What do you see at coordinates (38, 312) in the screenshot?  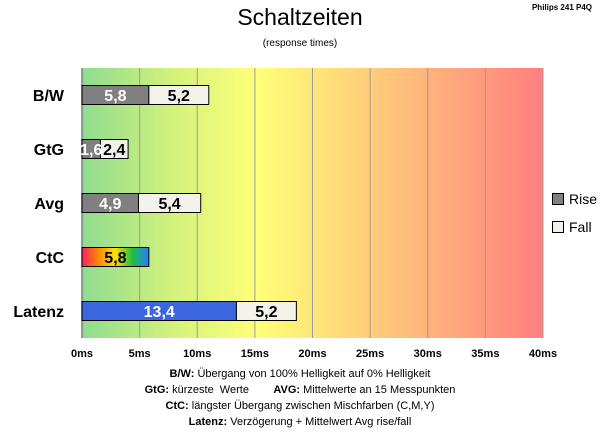 I see `category-label: Latenz` at bounding box center [38, 312].